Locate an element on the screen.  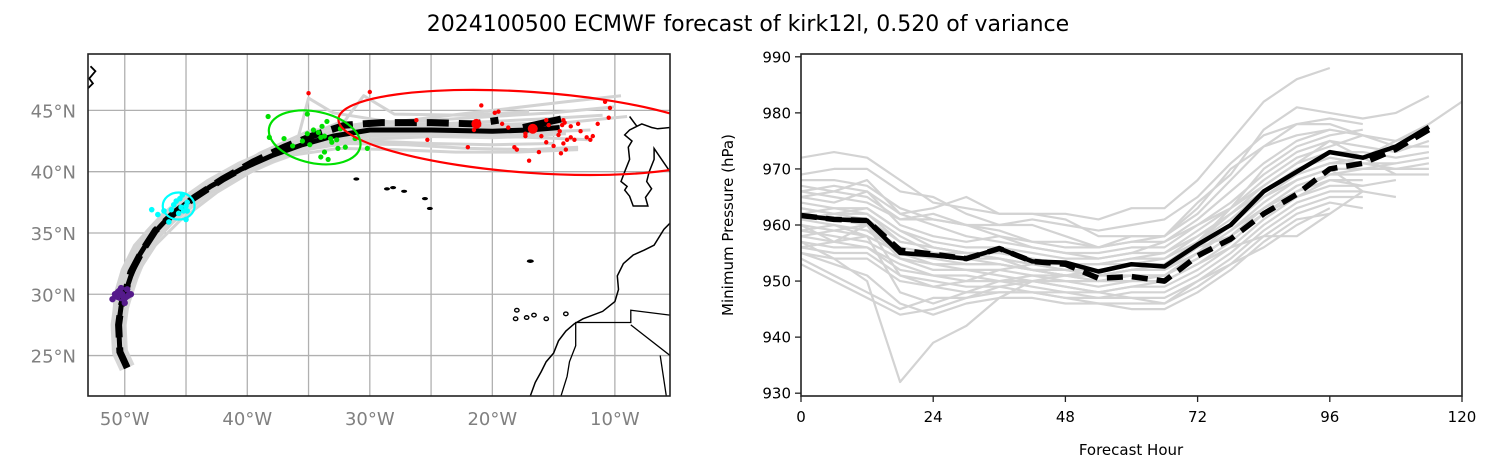
uncertainty-ellipse-0h is located at coordinates (122, 294).